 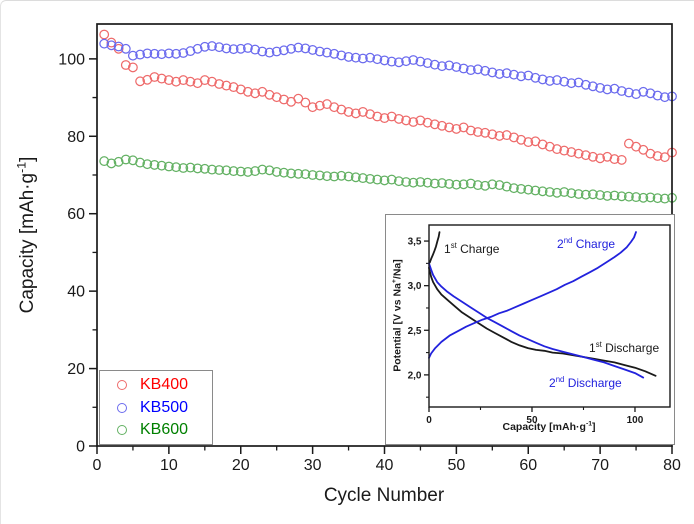 I want to click on curve-second-discharge, so click(x=536, y=320).